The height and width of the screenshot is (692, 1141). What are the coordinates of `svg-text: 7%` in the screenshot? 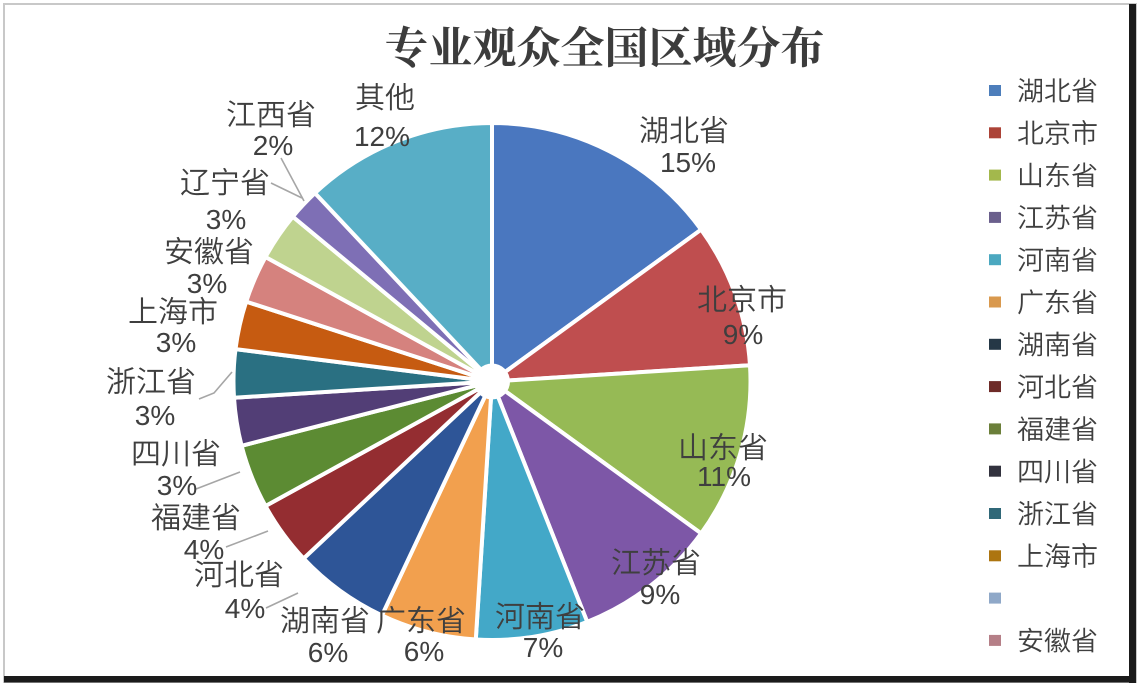 It's located at (543, 647).